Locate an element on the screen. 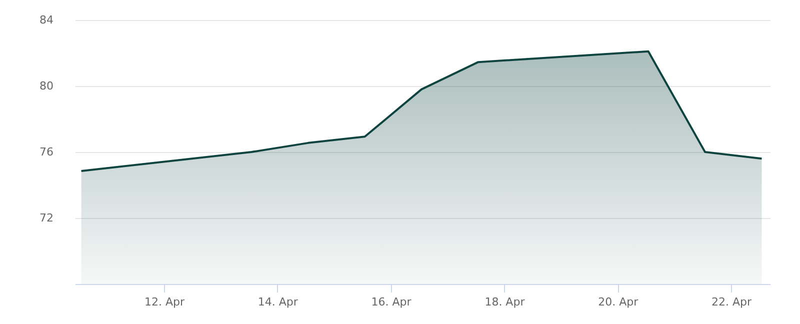 This screenshot has height=324, width=800. x-tick-label: 18. Apr is located at coordinates (505, 302).